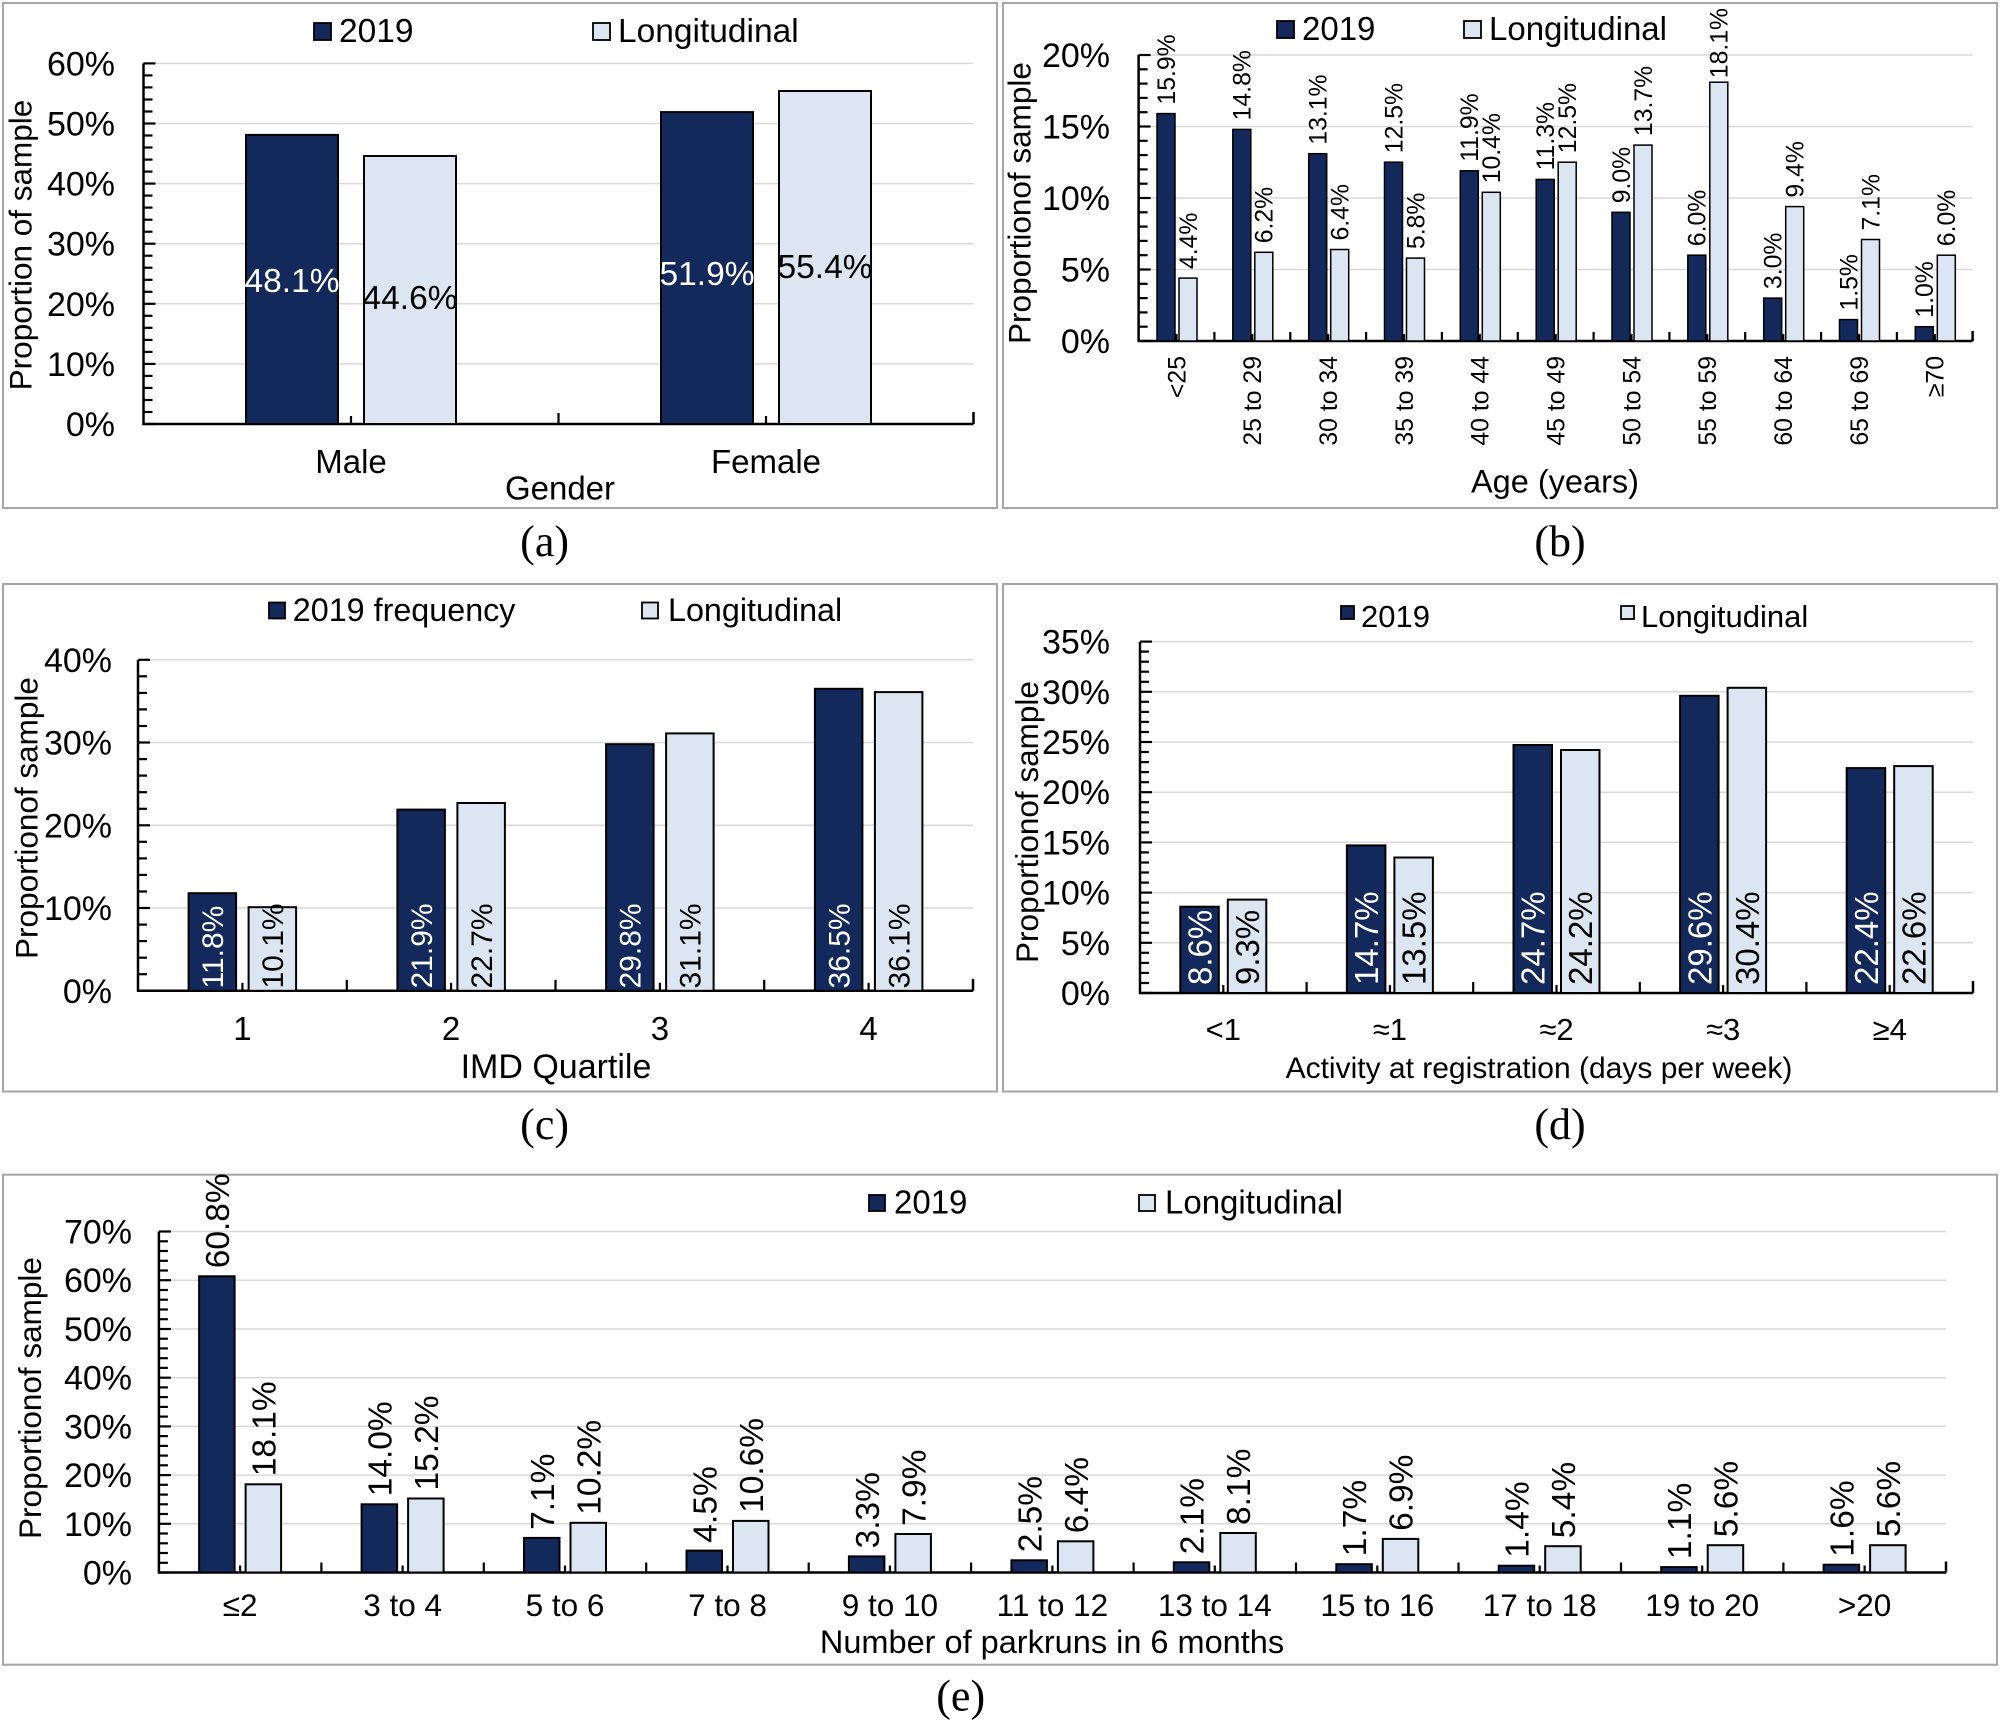  Describe the element at coordinates (1243, 85) in the screenshot. I see `svg-text: 14.8%` at that location.